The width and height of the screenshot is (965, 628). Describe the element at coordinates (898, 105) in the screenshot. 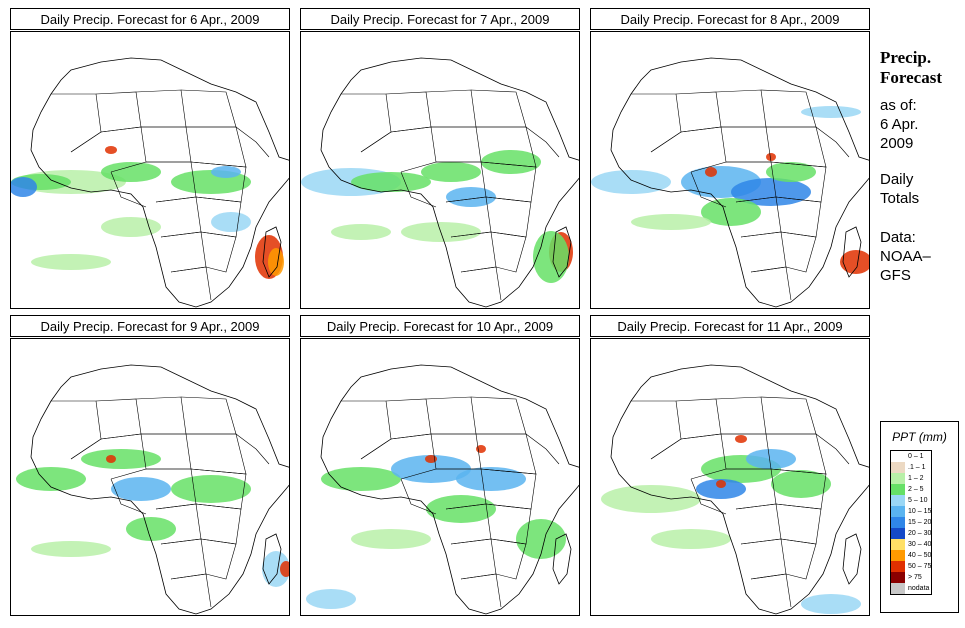

I see `sidebar-as-of: as of:` at that location.